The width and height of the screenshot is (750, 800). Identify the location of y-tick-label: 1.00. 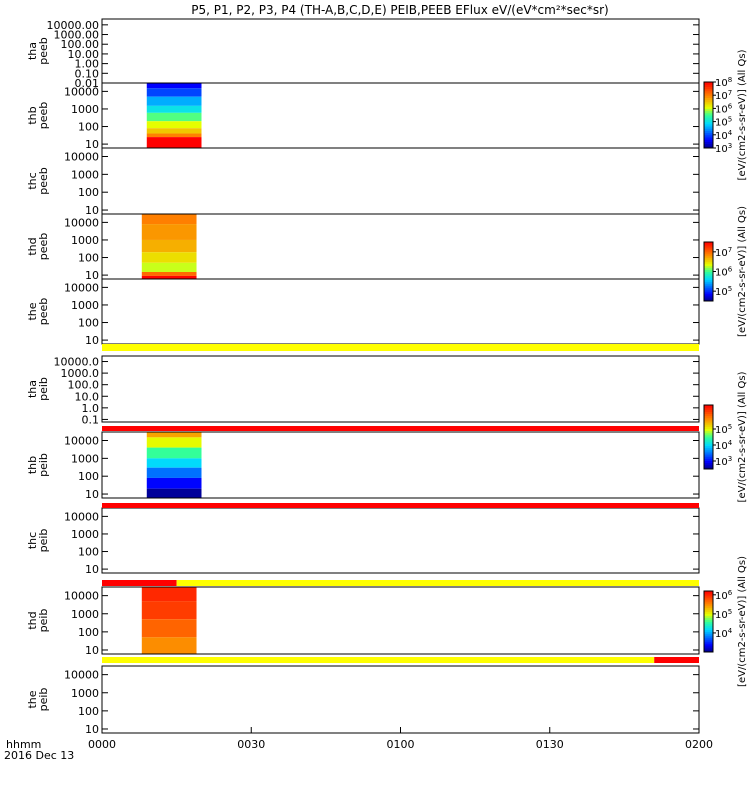
(87, 64).